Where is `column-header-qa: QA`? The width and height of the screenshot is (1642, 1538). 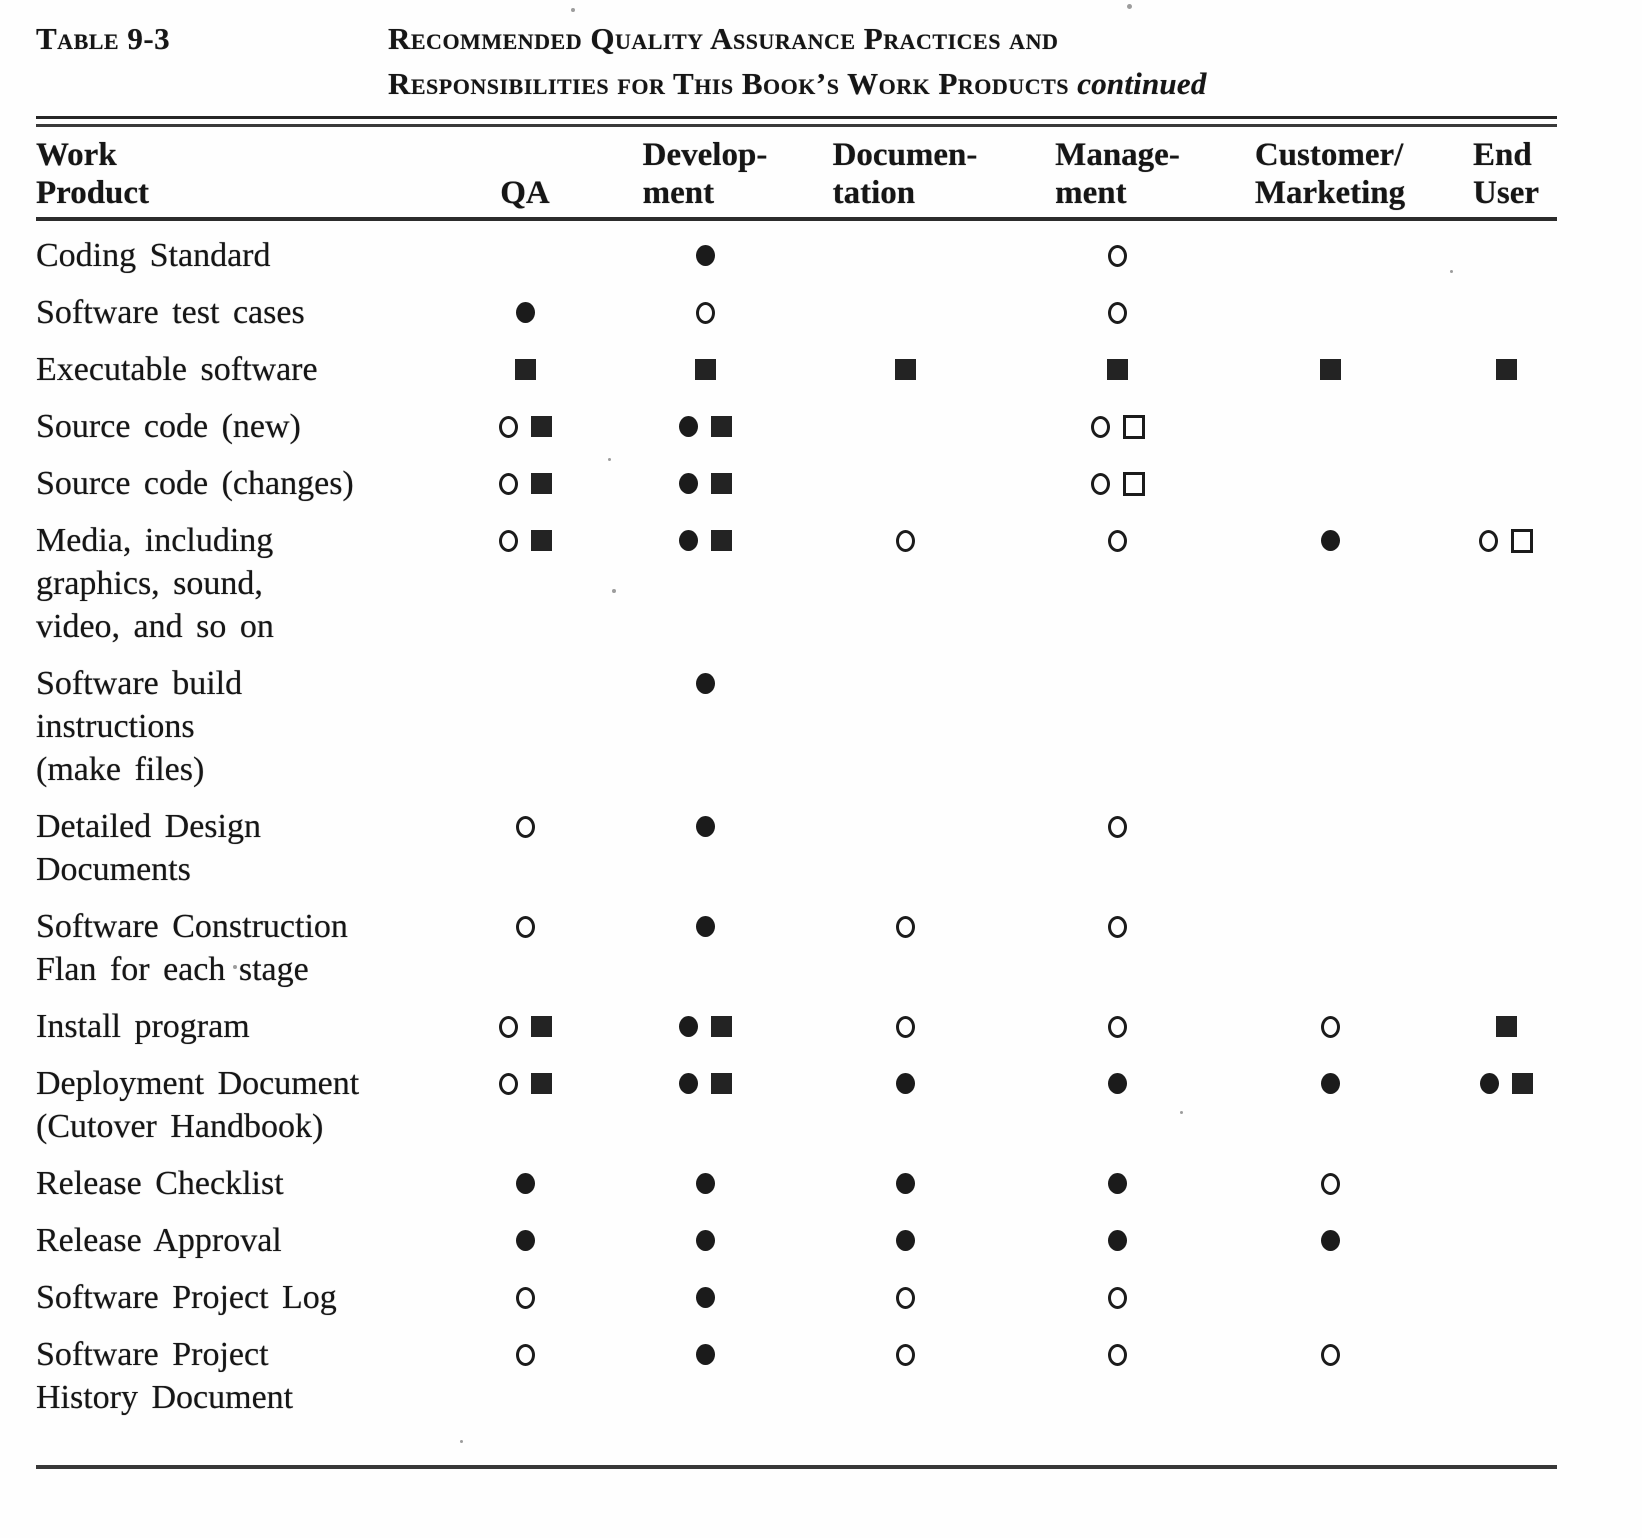
column-header-qa: QA is located at coordinates (525, 193).